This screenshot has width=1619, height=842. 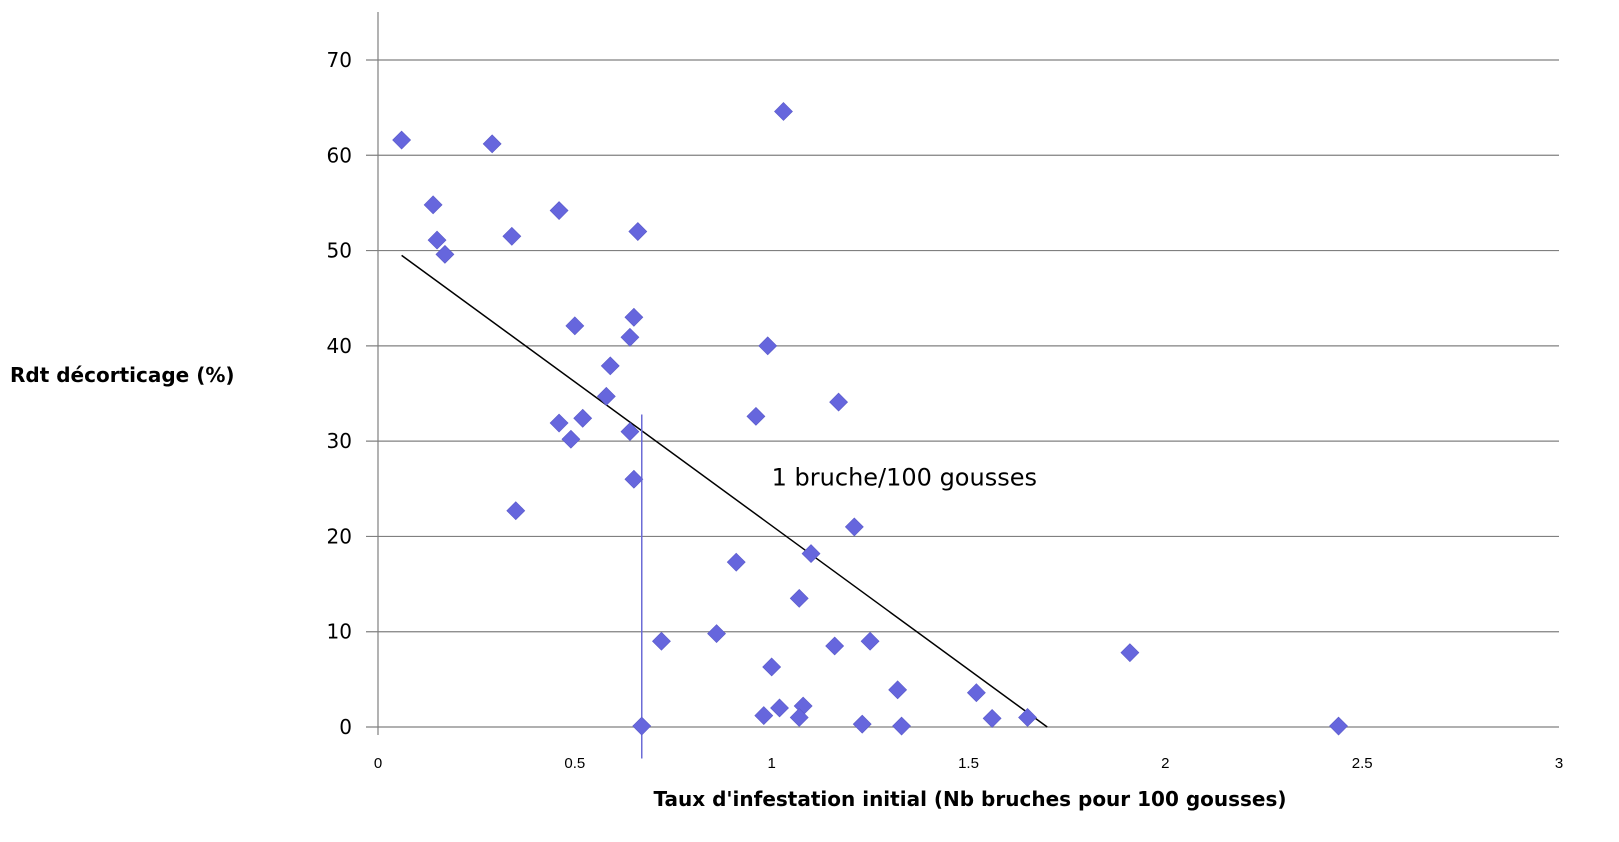 I want to click on y-tick-label: 10, so click(x=339, y=632).